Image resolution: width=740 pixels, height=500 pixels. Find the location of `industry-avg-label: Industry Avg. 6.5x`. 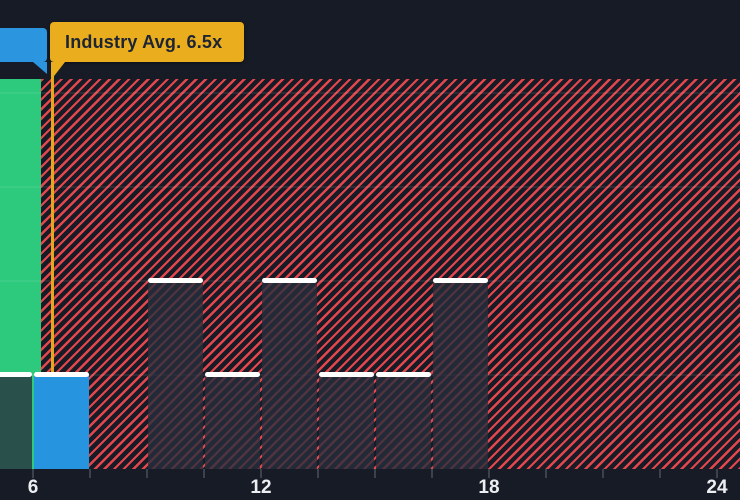

industry-avg-label: Industry Avg. 6.5x is located at coordinates (144, 41).